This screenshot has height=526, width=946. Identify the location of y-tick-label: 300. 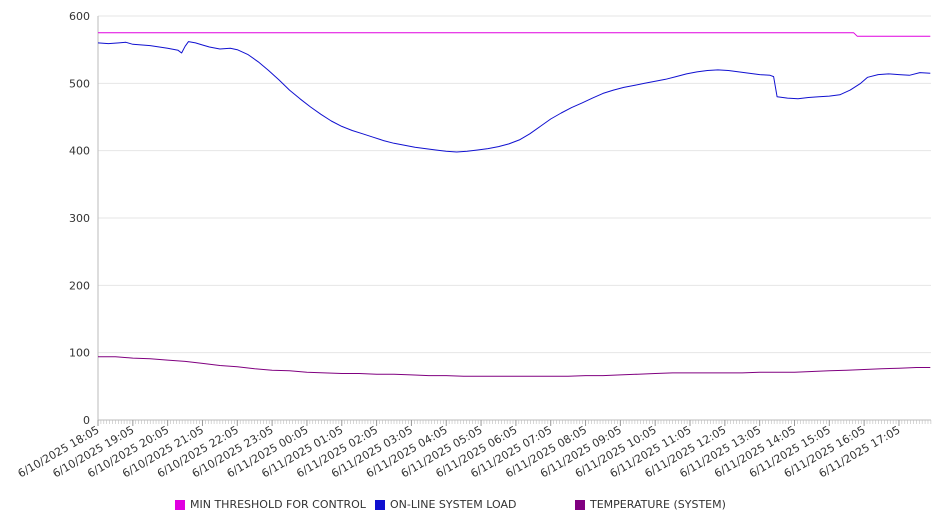
(79, 218).